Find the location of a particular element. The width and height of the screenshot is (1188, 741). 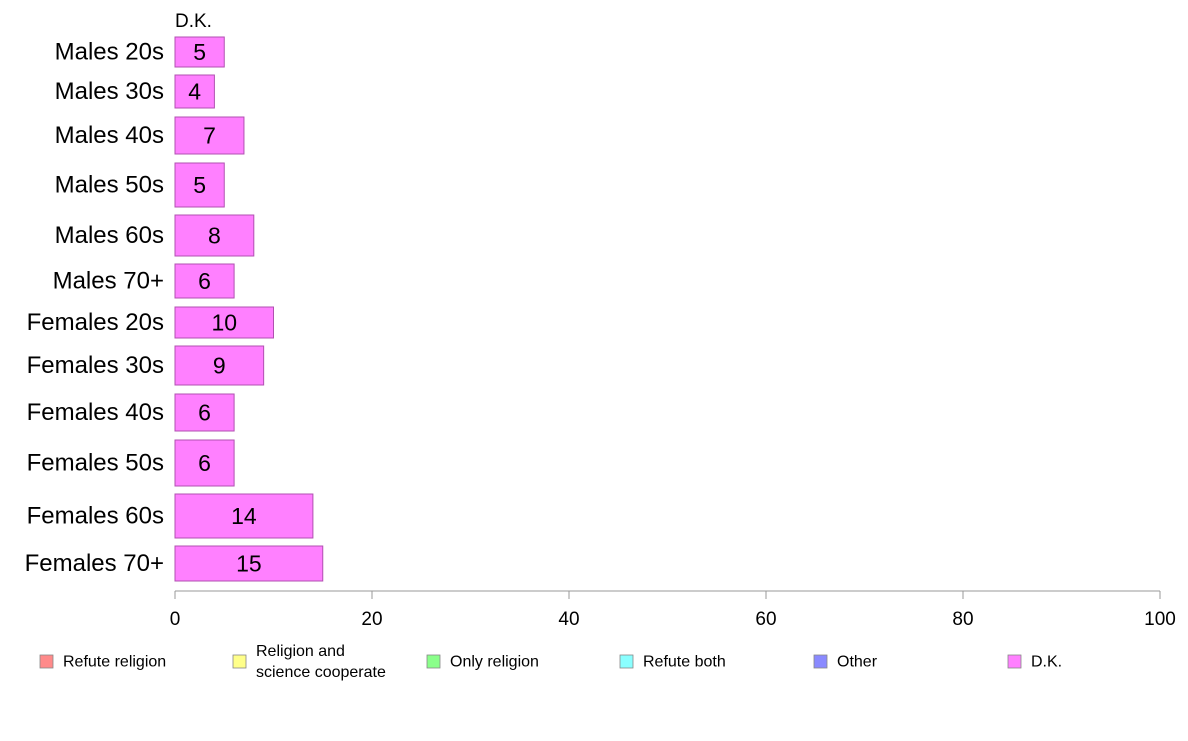

x-tick-label: 0 is located at coordinates (175, 619).